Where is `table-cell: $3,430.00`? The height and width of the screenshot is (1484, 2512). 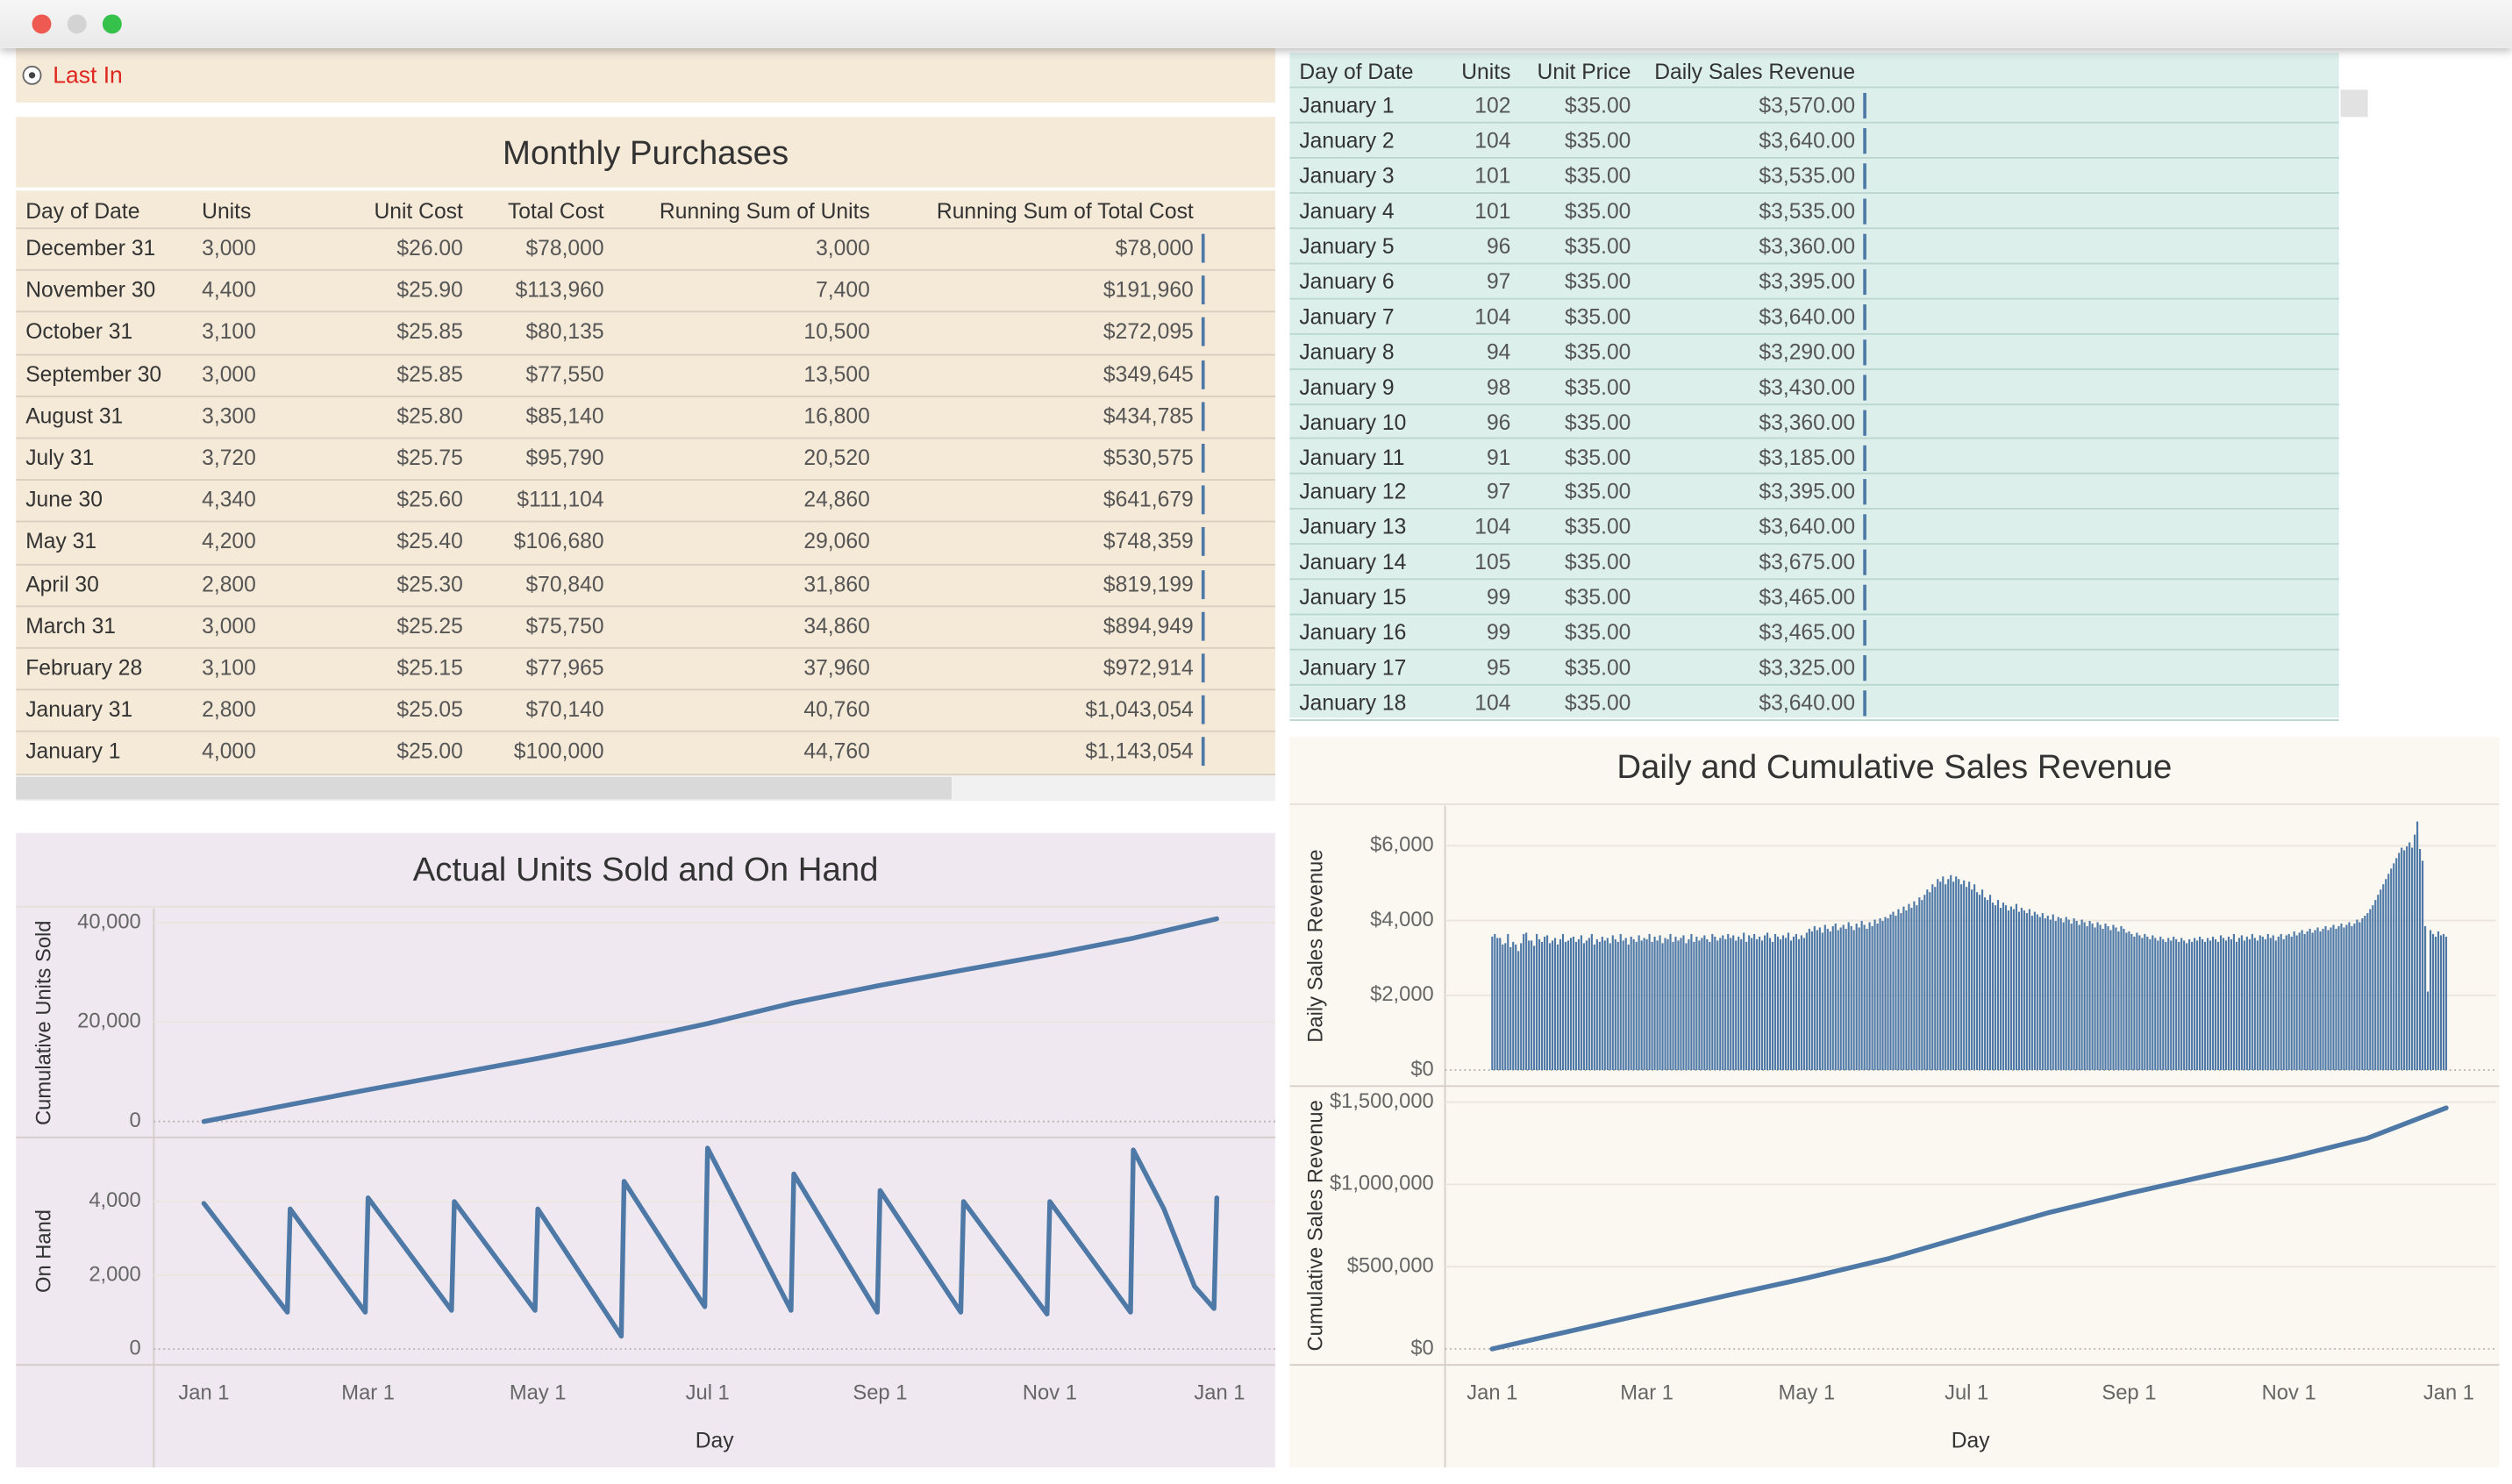 table-cell: $3,430.00 is located at coordinates (1807, 387).